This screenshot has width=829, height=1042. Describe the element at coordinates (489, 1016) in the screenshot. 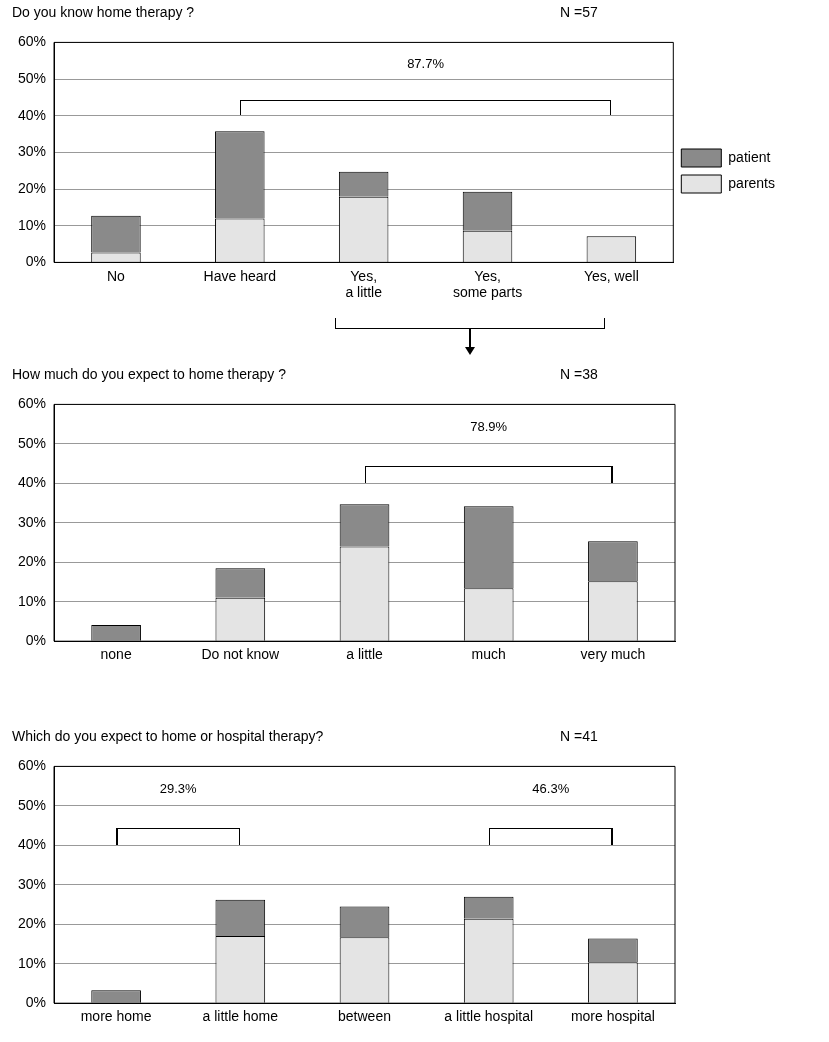

I see `x-tick-label: a little hospital` at that location.